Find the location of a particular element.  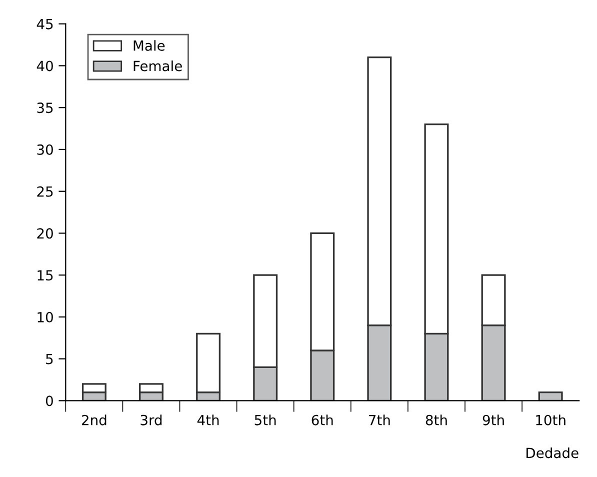

y-tick-label: 0 is located at coordinates (49, 401).